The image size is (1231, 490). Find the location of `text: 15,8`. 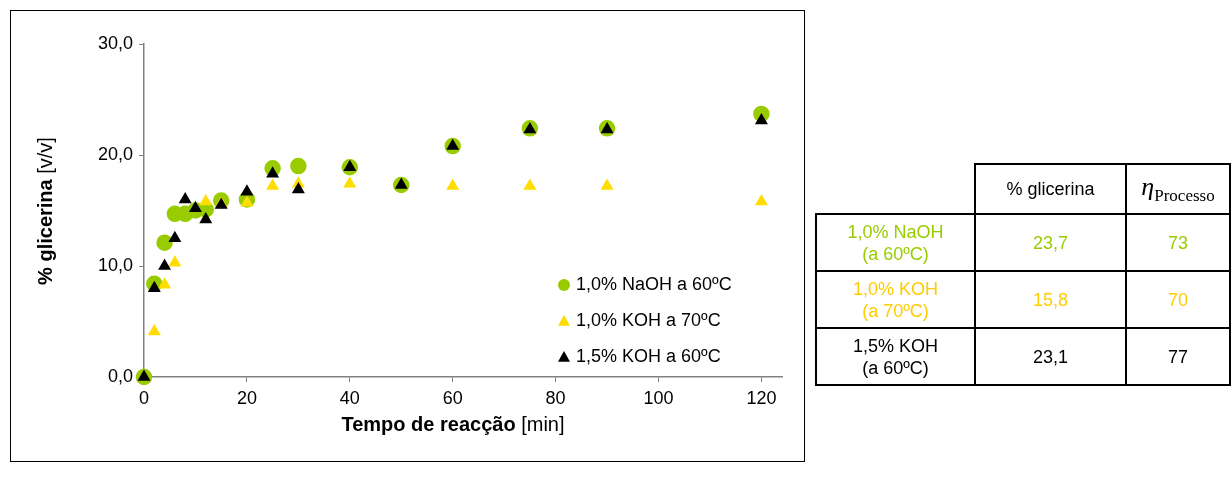

text: 15,8 is located at coordinates (1051, 299).